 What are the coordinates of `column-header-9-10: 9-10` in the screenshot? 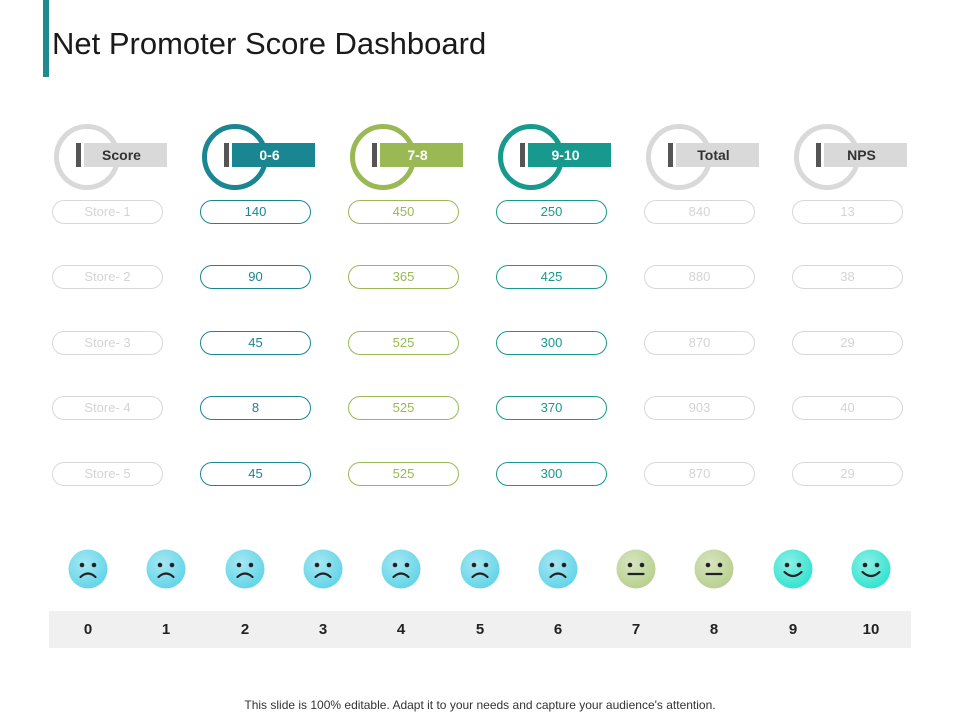 It's located at (553, 156).